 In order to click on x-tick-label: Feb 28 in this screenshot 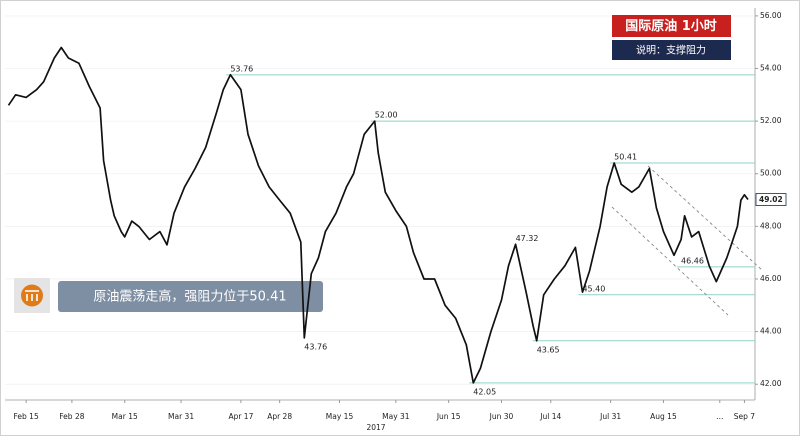, I will do `click(71, 416)`.